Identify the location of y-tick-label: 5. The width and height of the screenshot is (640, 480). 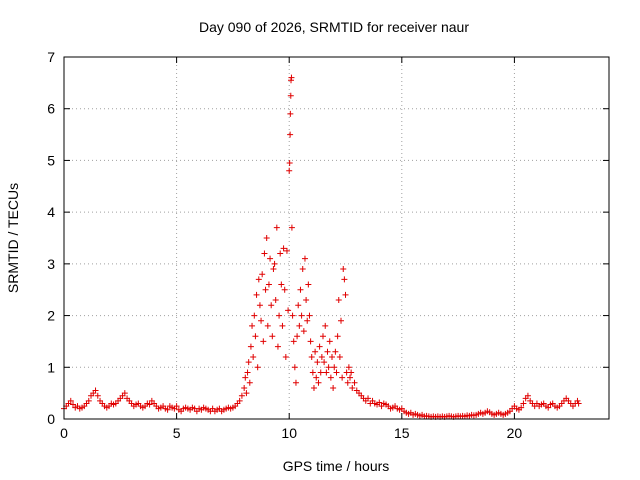
(51, 160).